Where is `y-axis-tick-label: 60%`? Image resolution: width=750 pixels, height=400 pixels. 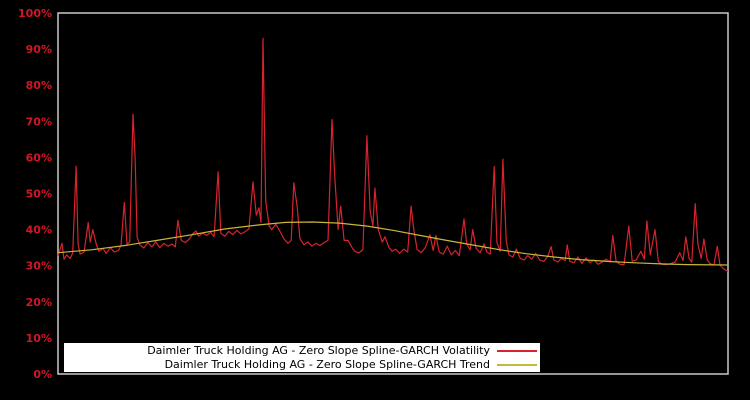
y-axis-tick-label: 60% is located at coordinates (39, 157).